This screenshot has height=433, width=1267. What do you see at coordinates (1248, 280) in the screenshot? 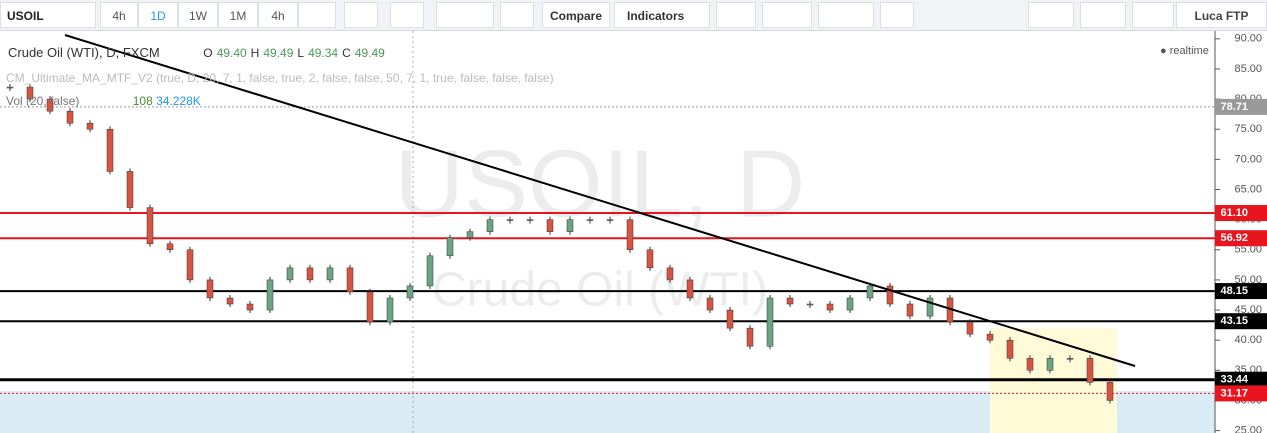
I see `y-tick-label: 50.00` at bounding box center [1248, 280].